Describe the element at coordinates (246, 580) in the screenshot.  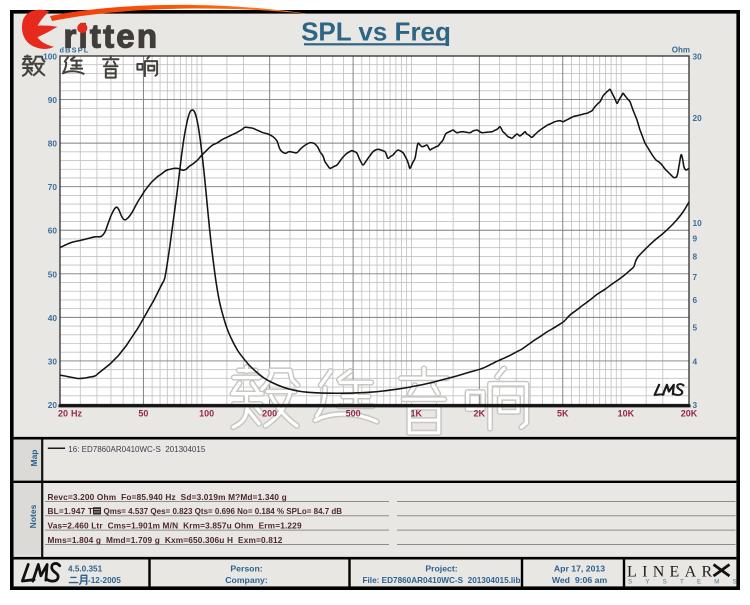
I see `svg-text: Company:` at that location.